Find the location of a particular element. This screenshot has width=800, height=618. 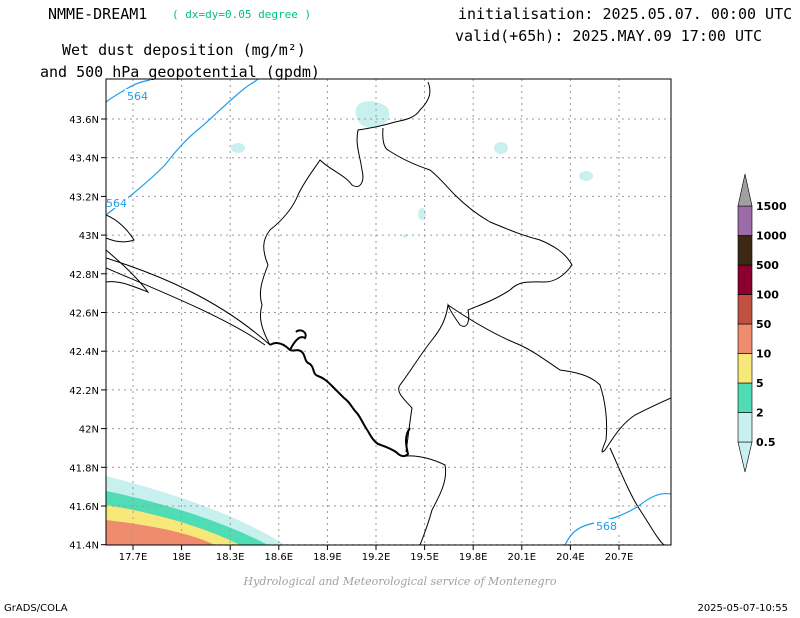

colorbar-label: 1000 is located at coordinates (771, 236).